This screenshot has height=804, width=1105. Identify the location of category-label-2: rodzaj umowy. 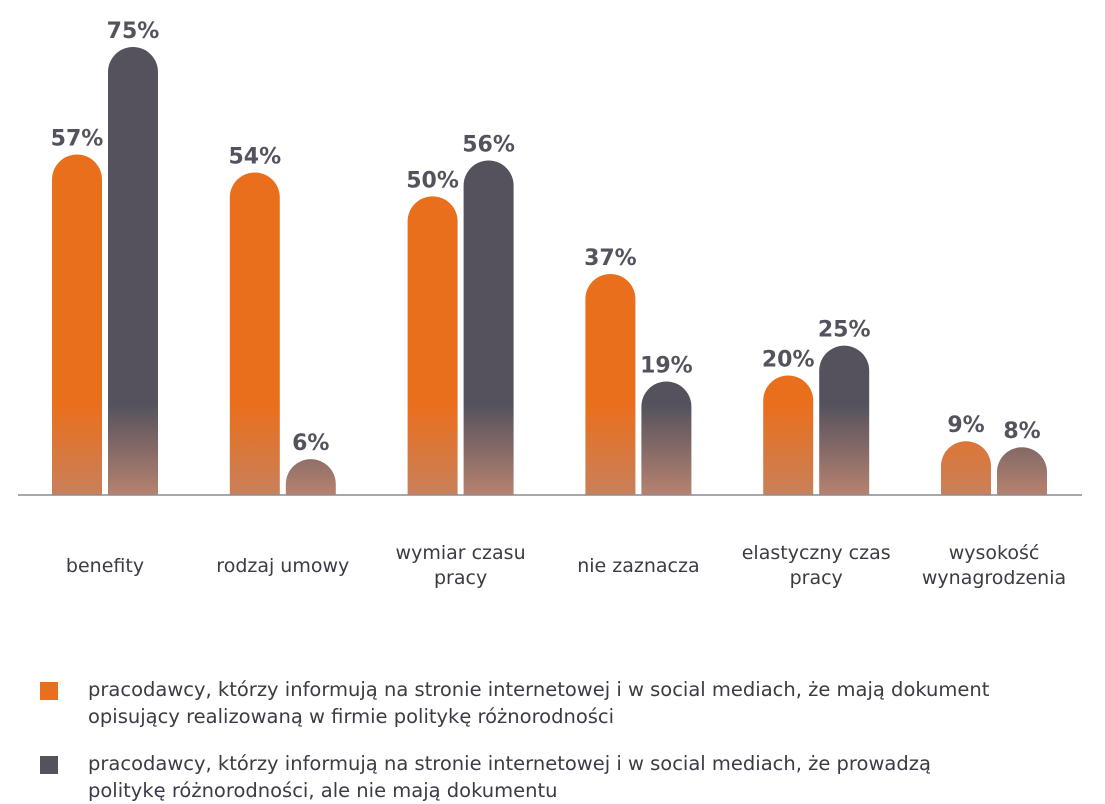
(282, 566).